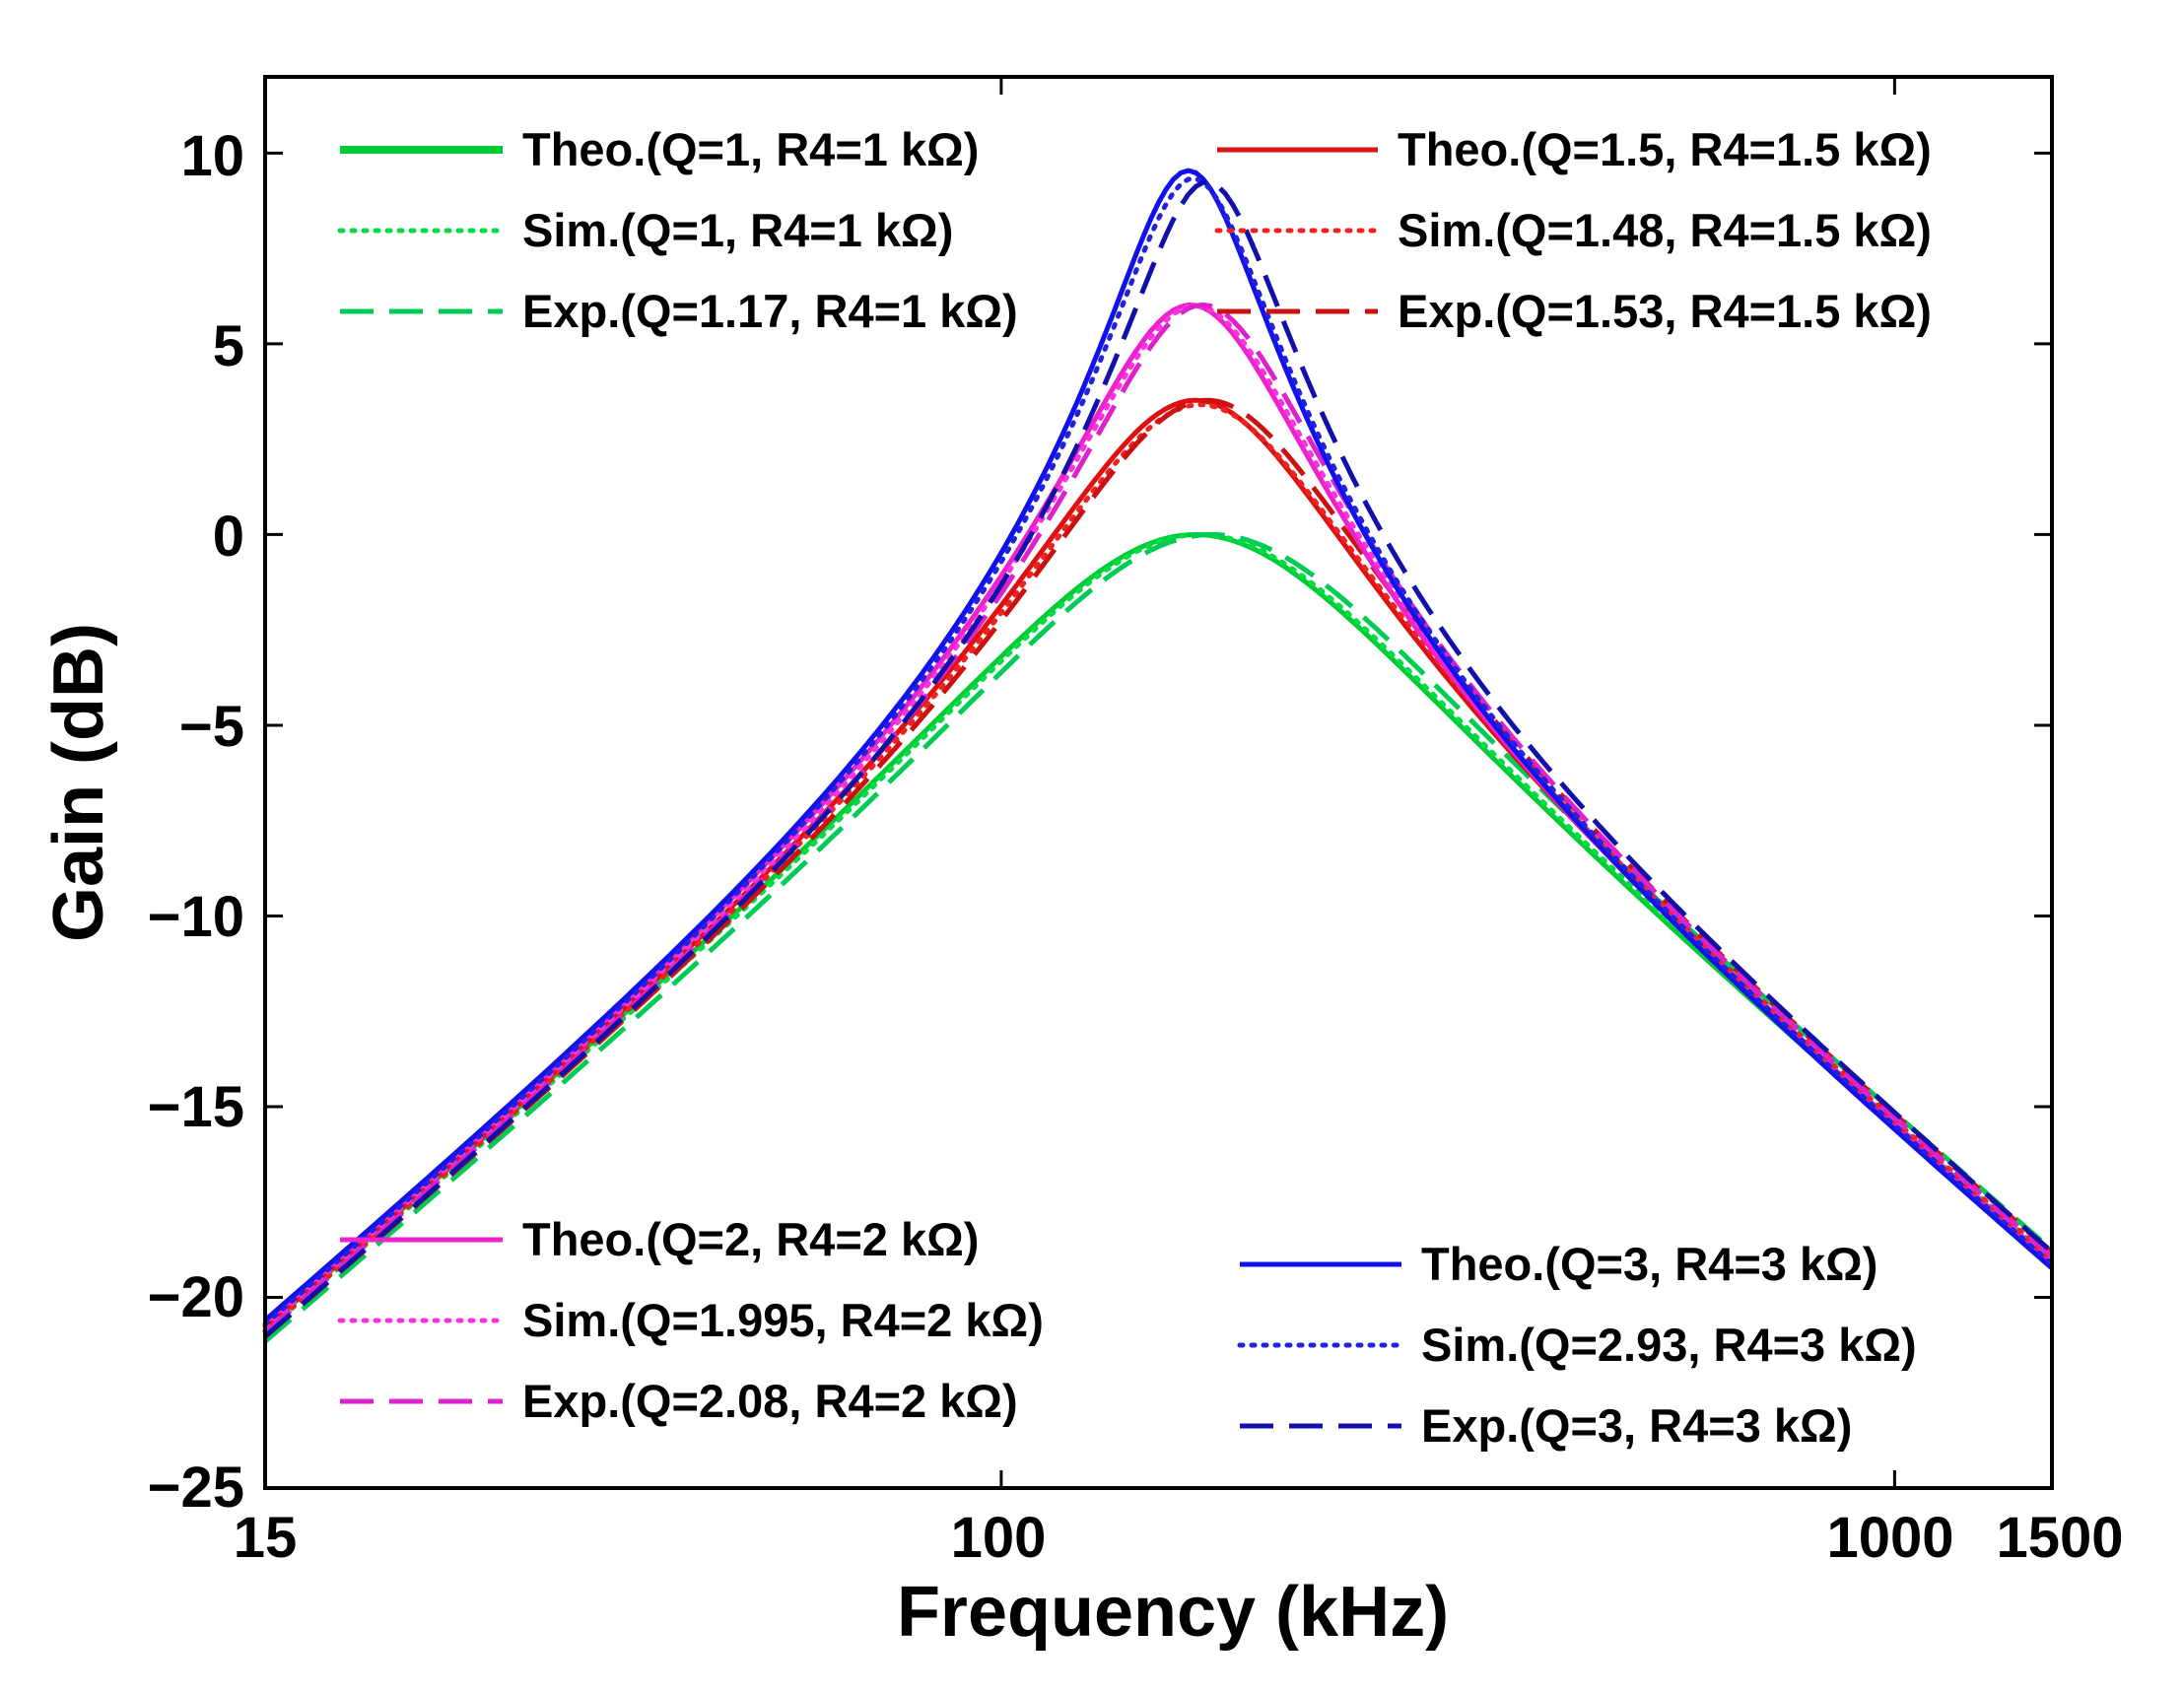  Describe the element at coordinates (1669, 1345) in the screenshot. I see `legend-label-b-sim: Sim.(Q=2.93, R4=3 kΩ)` at that location.